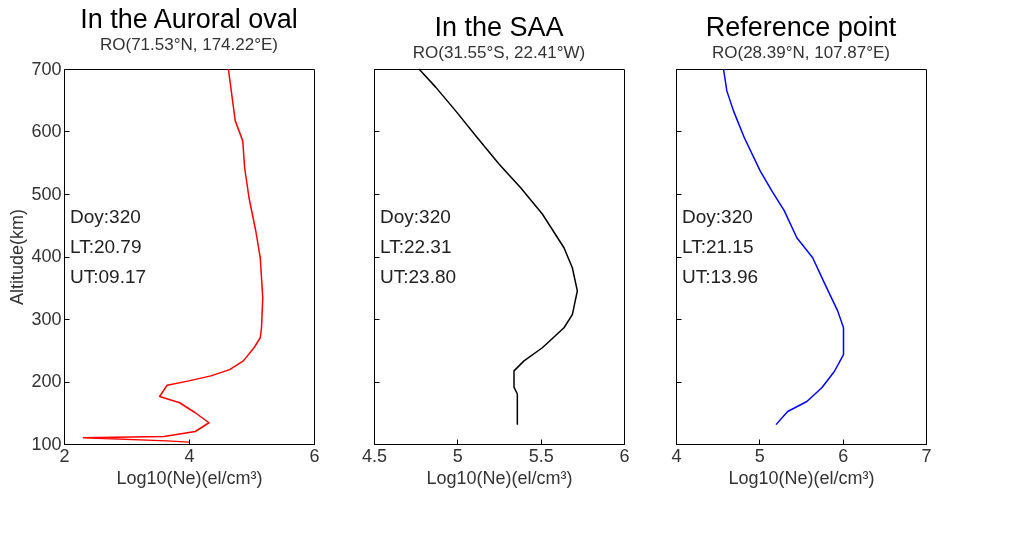 This screenshot has width=1009, height=541. Describe the element at coordinates (374, 455) in the screenshot. I see `x-tick-label: 4.5` at that location.